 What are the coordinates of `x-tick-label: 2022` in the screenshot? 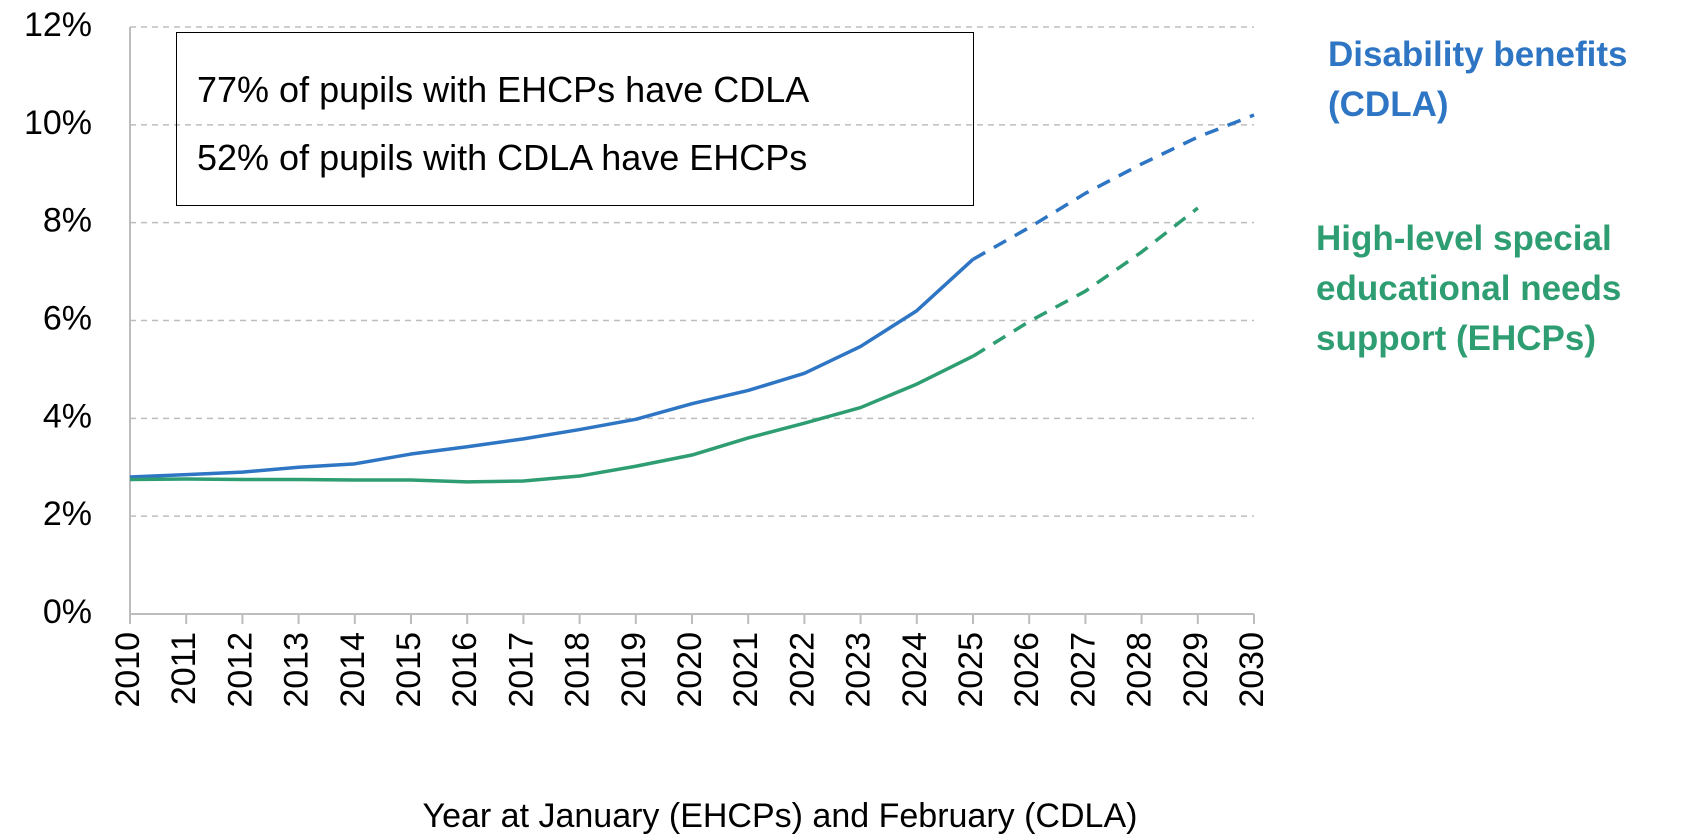 It's located at (802, 670).